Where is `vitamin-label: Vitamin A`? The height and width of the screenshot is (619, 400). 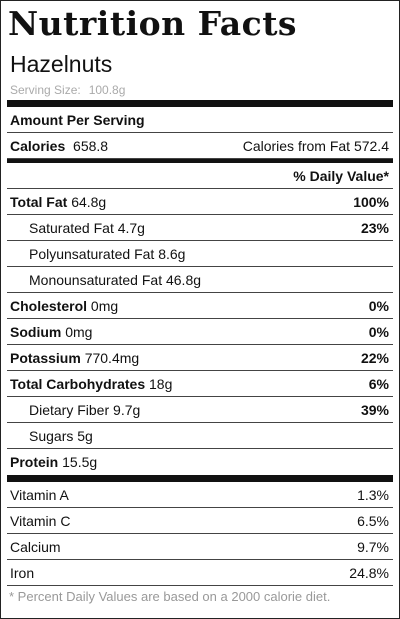 vitamin-label: Vitamin A is located at coordinates (39, 494).